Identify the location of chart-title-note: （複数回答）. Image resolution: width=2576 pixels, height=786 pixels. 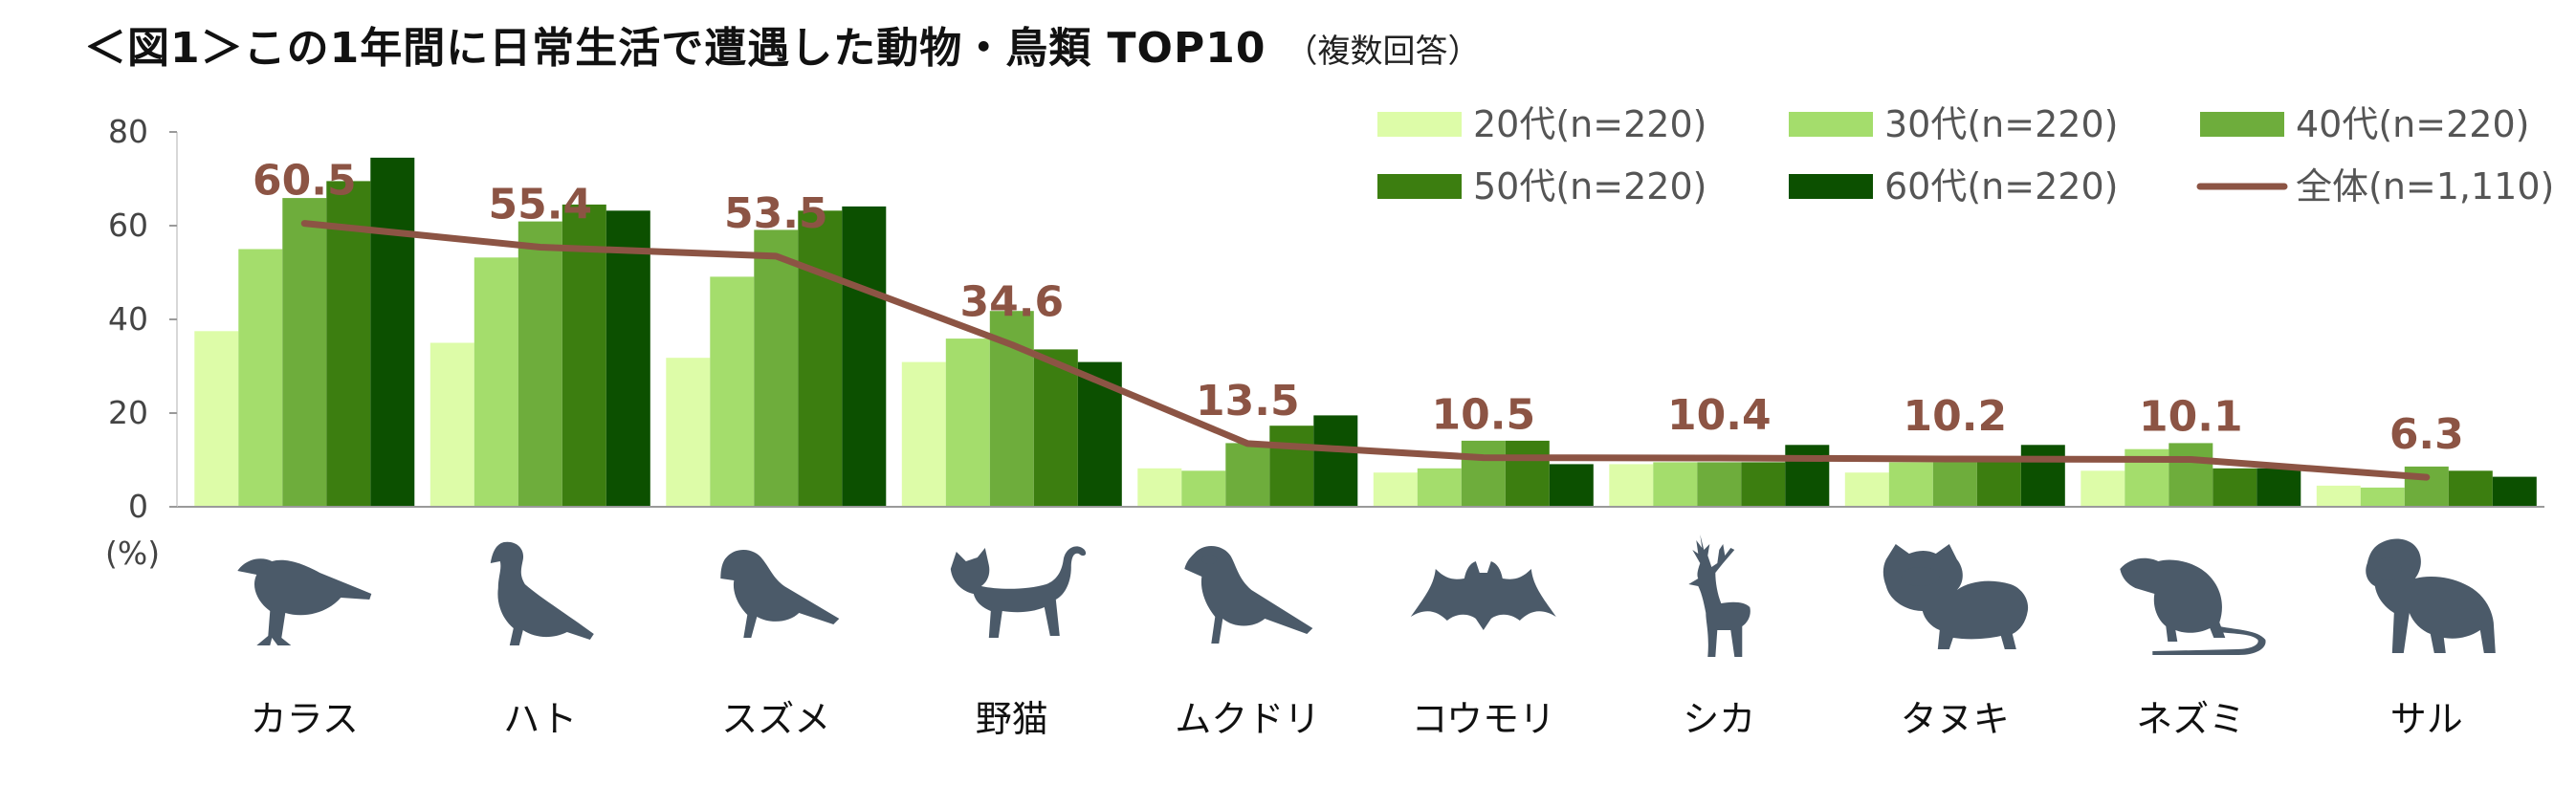
(1383, 52).